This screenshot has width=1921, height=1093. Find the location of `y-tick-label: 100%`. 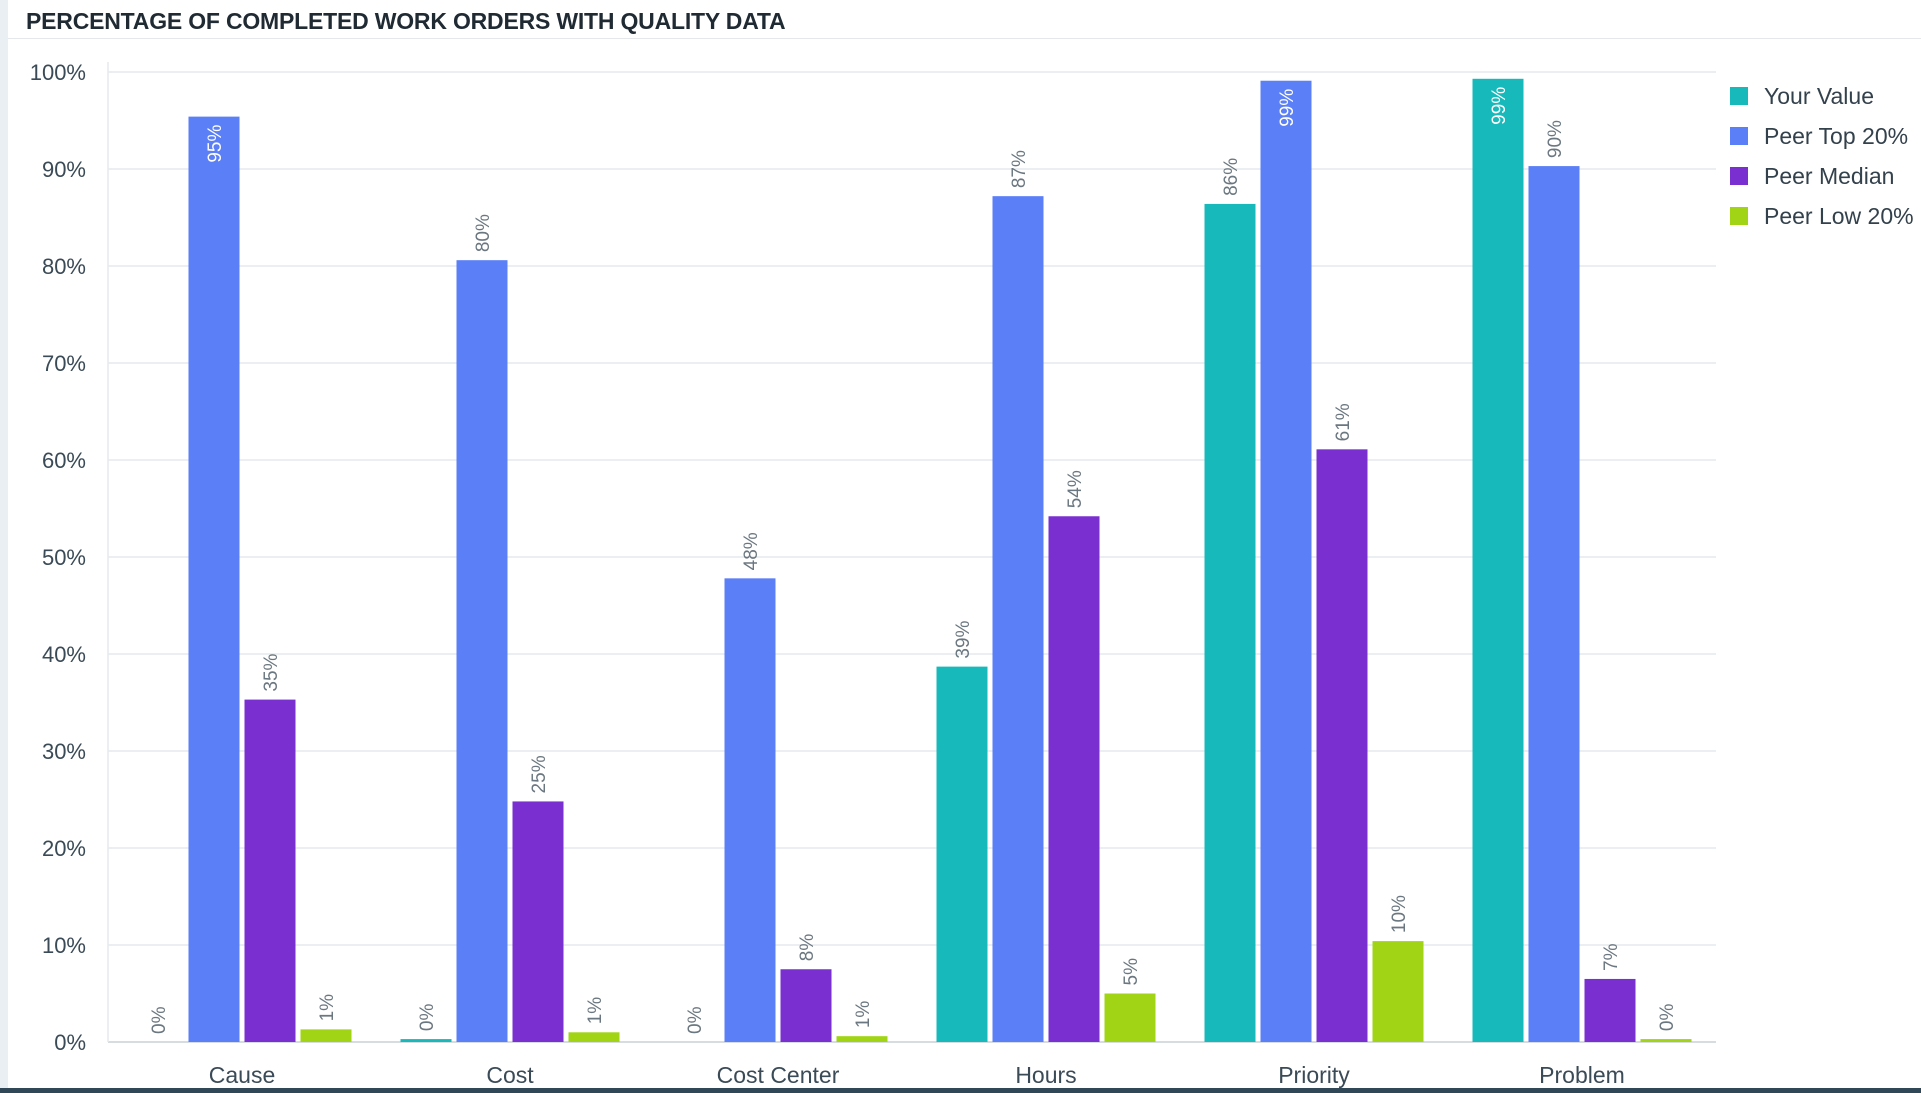

y-tick-label: 100% is located at coordinates (58, 72).